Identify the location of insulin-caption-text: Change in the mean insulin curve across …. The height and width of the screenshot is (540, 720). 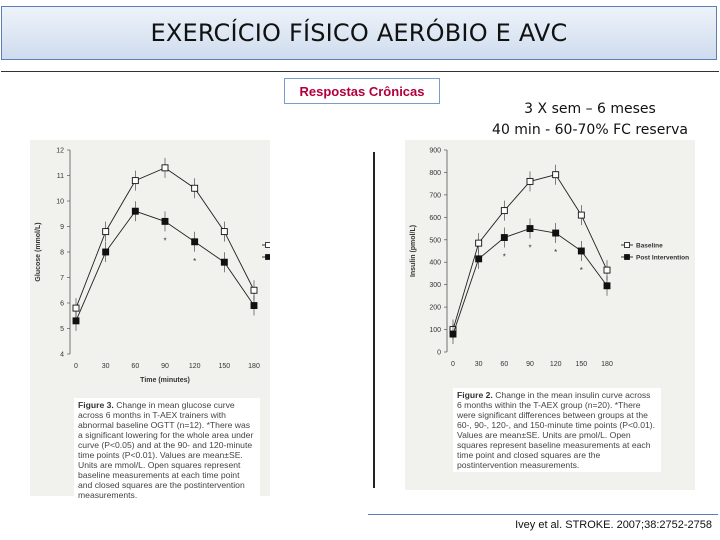
(556, 430).